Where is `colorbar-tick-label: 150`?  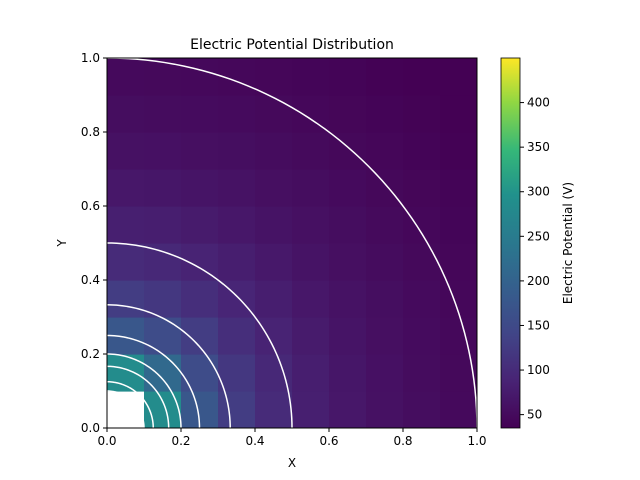 colorbar-tick-label: 150 is located at coordinates (538, 325).